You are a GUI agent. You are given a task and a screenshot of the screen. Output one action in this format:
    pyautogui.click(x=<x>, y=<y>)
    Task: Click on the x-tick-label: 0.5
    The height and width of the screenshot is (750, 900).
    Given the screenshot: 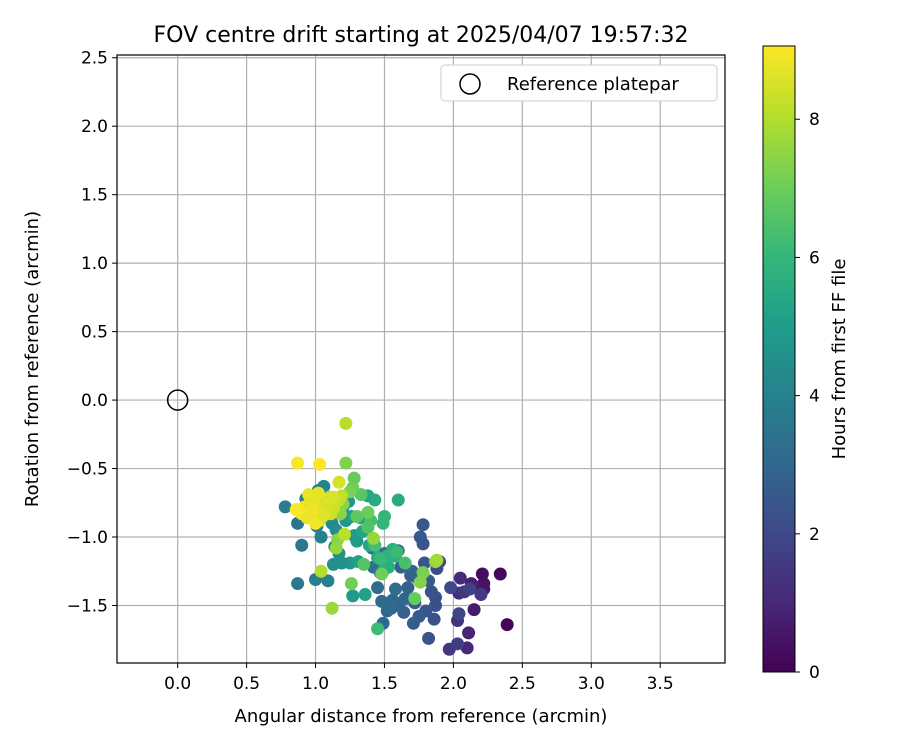 What is the action you would take?
    pyautogui.click(x=246, y=684)
    